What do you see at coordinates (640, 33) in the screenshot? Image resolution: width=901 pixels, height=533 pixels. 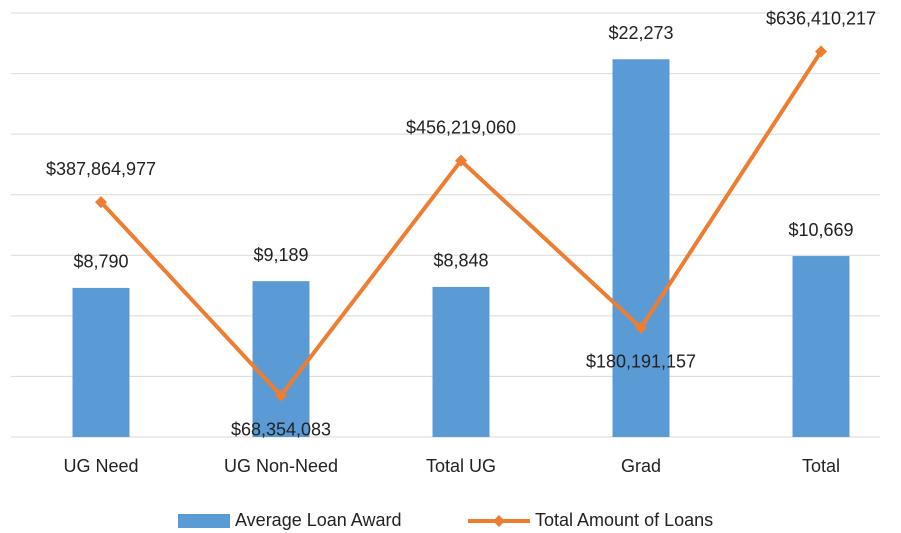 I see `bar-value-label: $22,273` at bounding box center [640, 33].